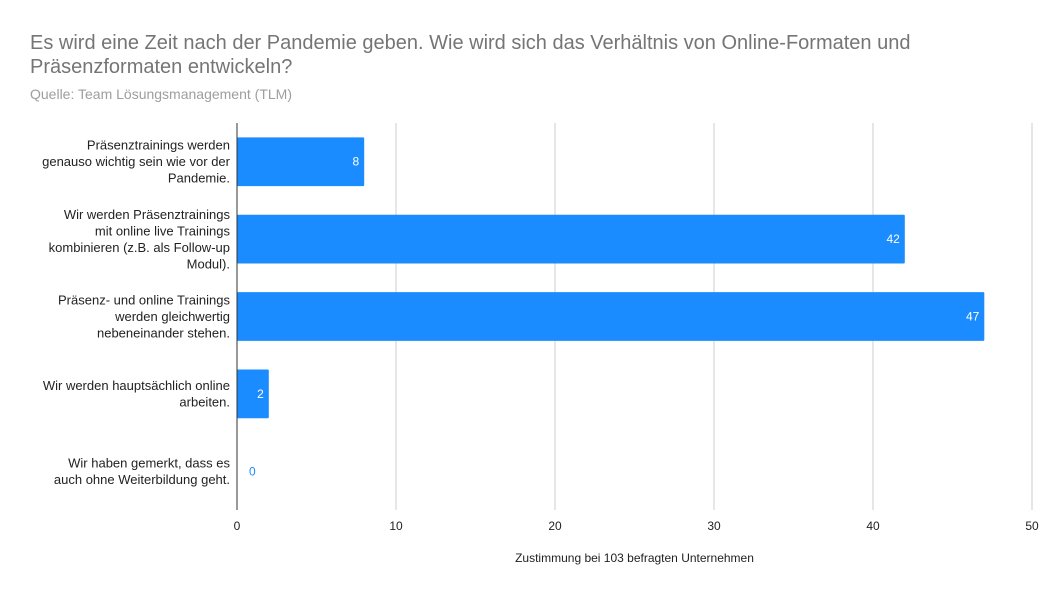 The height and width of the screenshot is (595, 1062). Describe the element at coordinates (147, 214) in the screenshot. I see `category-label-line: Wir werden Präsenztrainings` at that location.